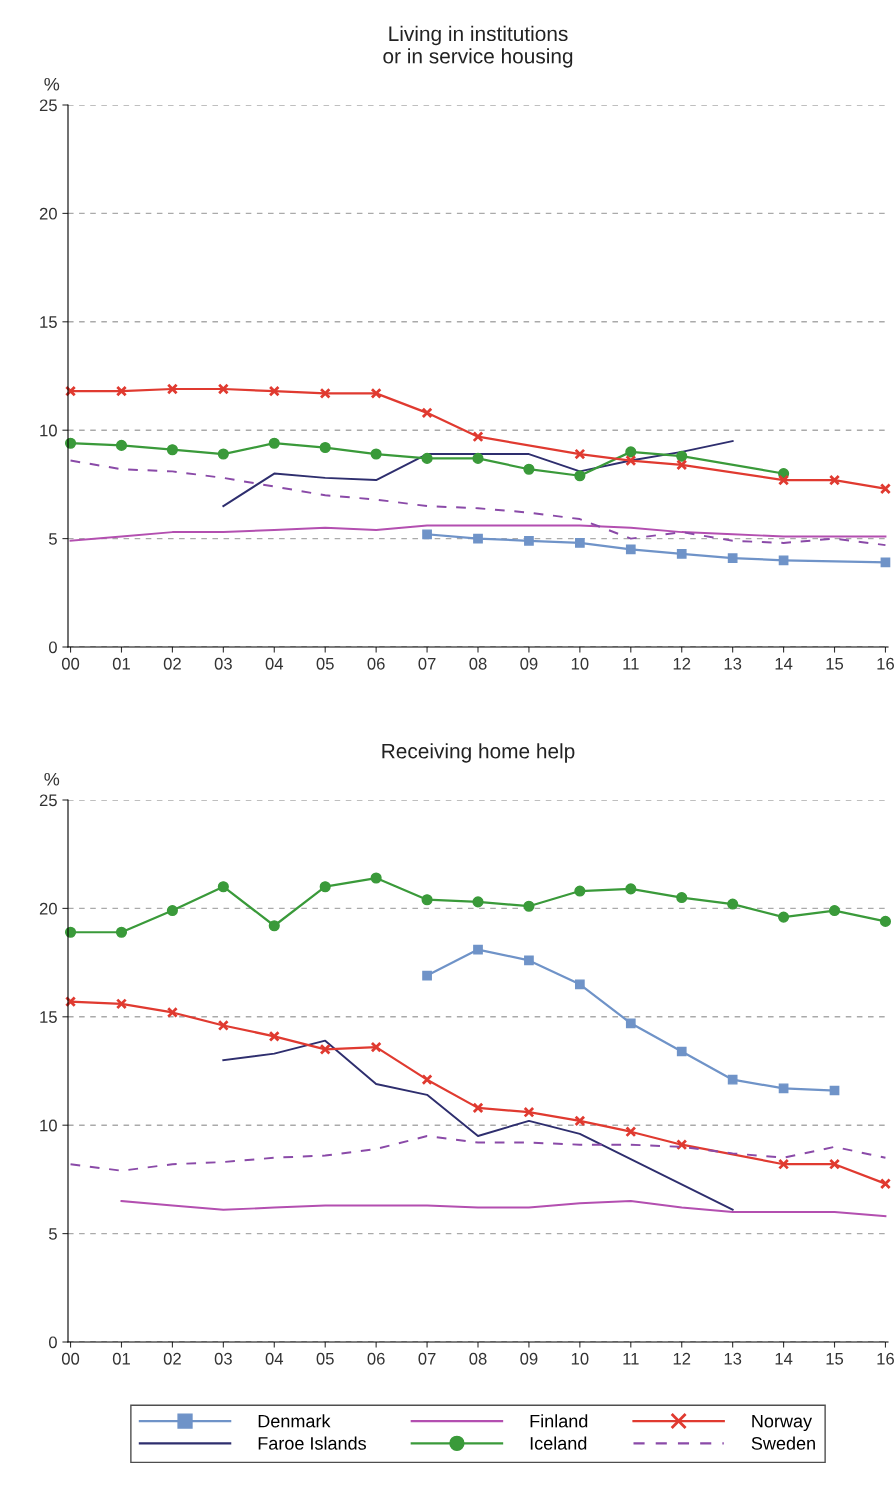  What do you see at coordinates (783, 1443) in the screenshot?
I see `legend-label: Sweden` at bounding box center [783, 1443].